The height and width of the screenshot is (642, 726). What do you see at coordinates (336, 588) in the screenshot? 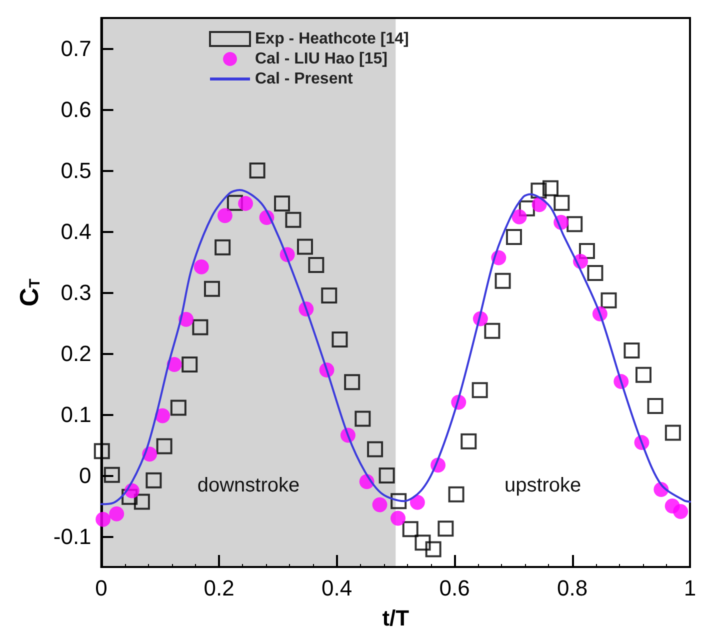
I see `x-tick-label: 0.4` at bounding box center [336, 588].